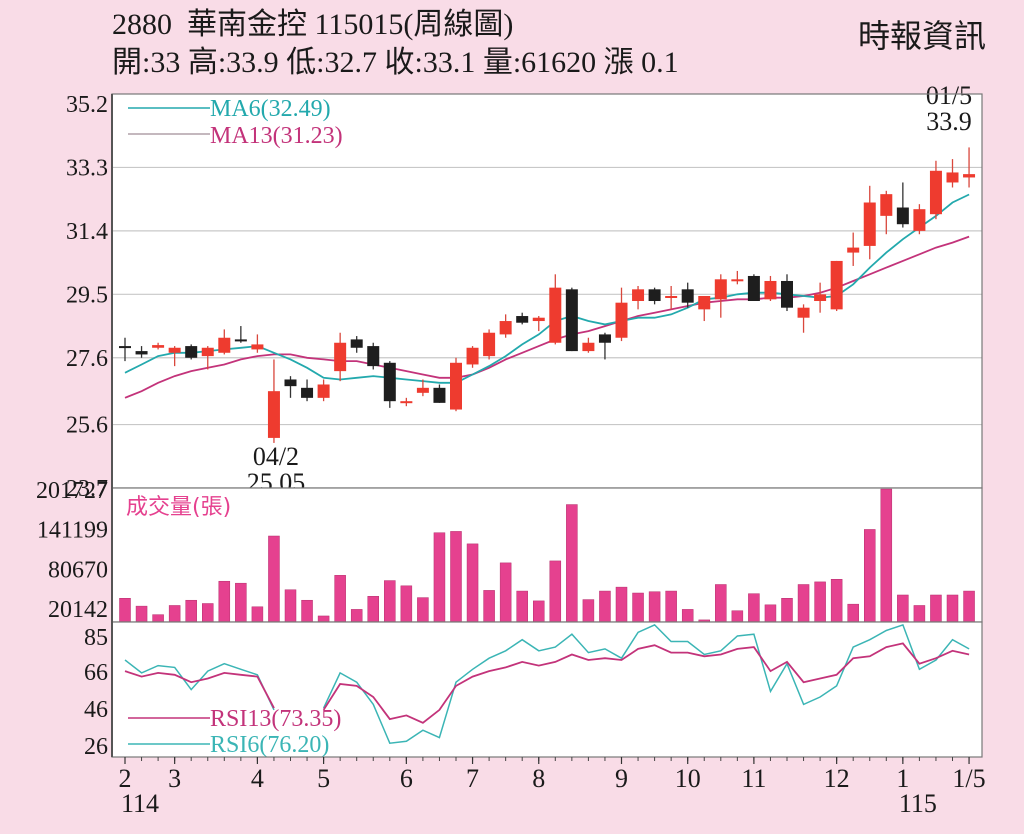 The image size is (1024, 834). What do you see at coordinates (921, 36) in the screenshot?
I see `source-label: 時報資訊` at bounding box center [921, 36].